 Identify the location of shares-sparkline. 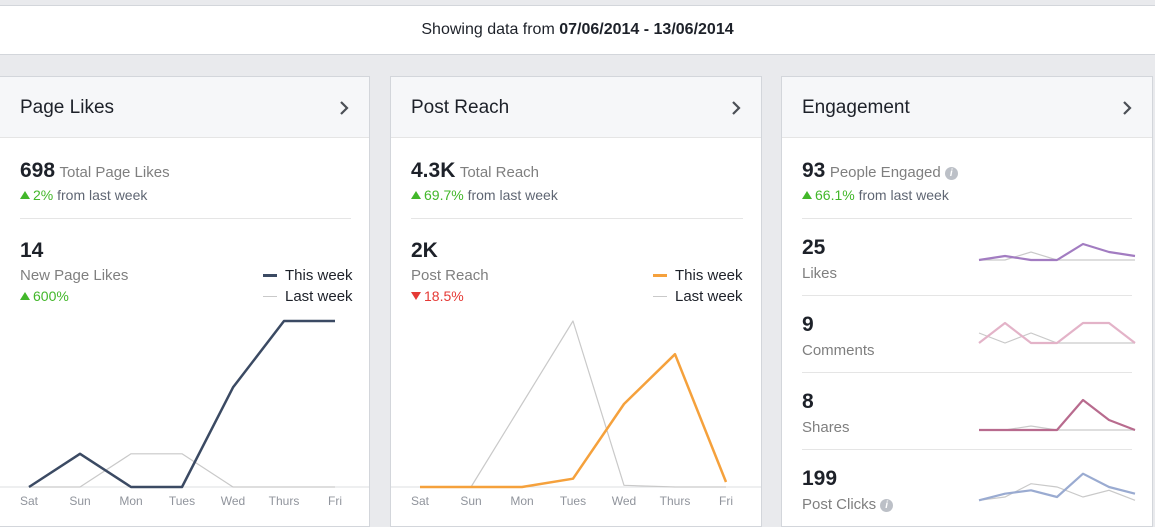
(1057, 415).